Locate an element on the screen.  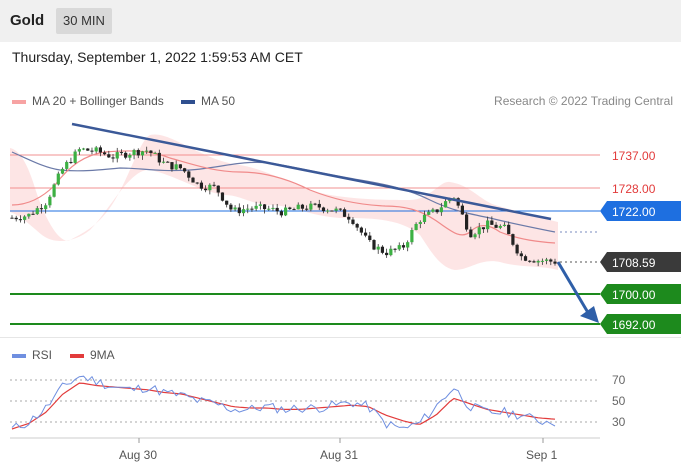
level-label-1737: 1737.00 is located at coordinates (634, 156).